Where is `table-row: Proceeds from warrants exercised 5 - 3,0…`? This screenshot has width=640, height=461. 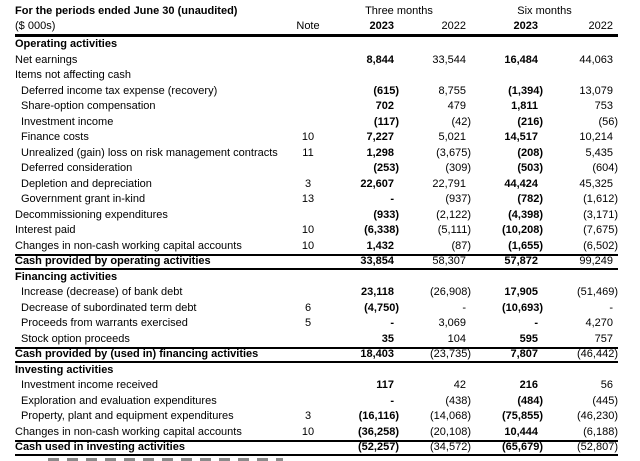
table-row: Proceeds from warrants exercised 5 - 3,0… is located at coordinates (316, 324).